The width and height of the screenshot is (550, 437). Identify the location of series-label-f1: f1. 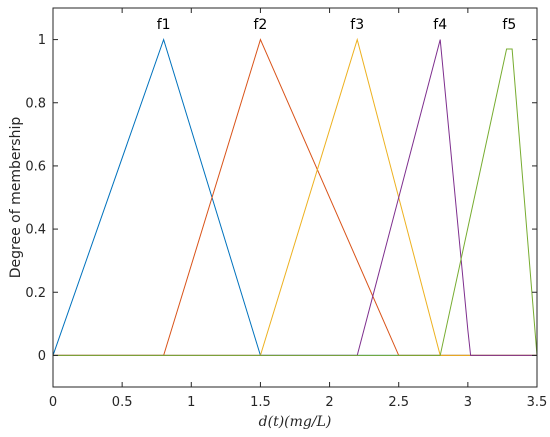
(164, 25).